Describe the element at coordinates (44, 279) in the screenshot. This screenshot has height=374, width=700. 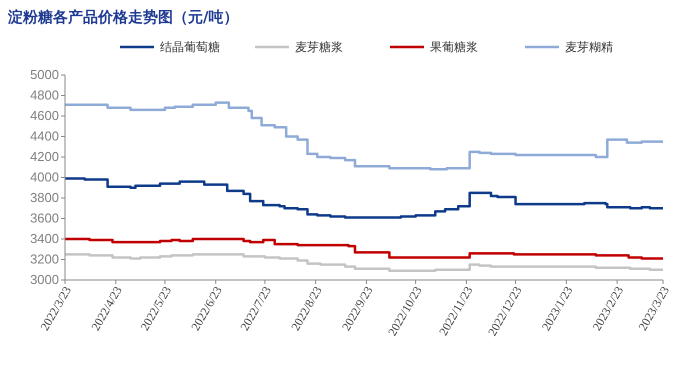
I see `y-tick-label: 3000` at that location.